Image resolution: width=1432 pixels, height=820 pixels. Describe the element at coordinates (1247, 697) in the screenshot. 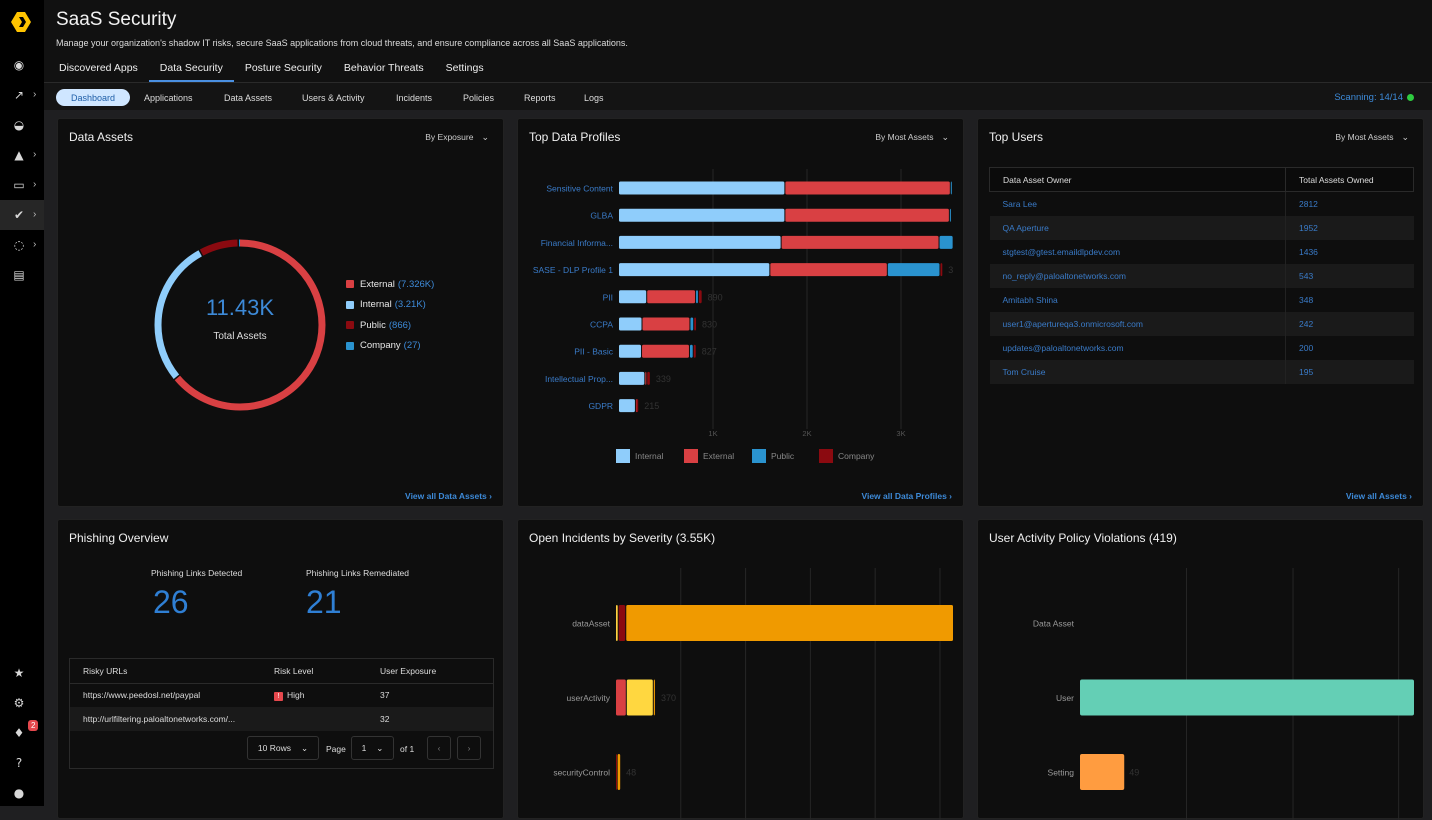

I see `bar` at that location.